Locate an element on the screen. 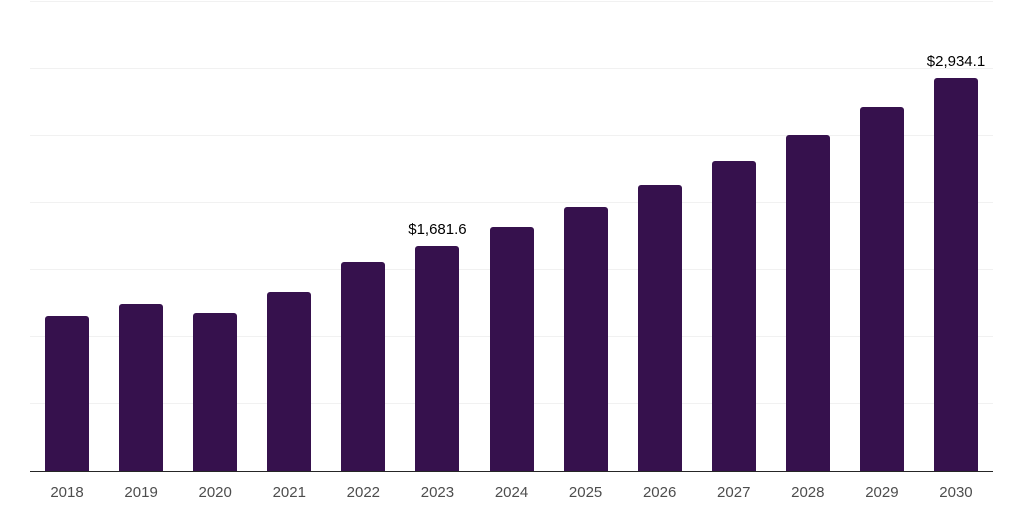 The image size is (1024, 512). bar-2027 is located at coordinates (733, 316).